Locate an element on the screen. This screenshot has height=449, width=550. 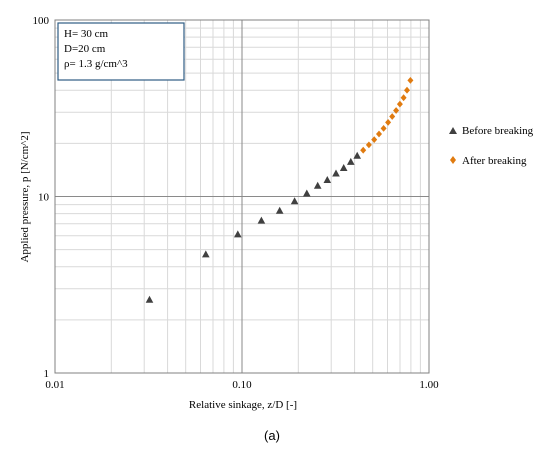
y-tick-labels: 1 10 100 is located at coordinates (41, 197).